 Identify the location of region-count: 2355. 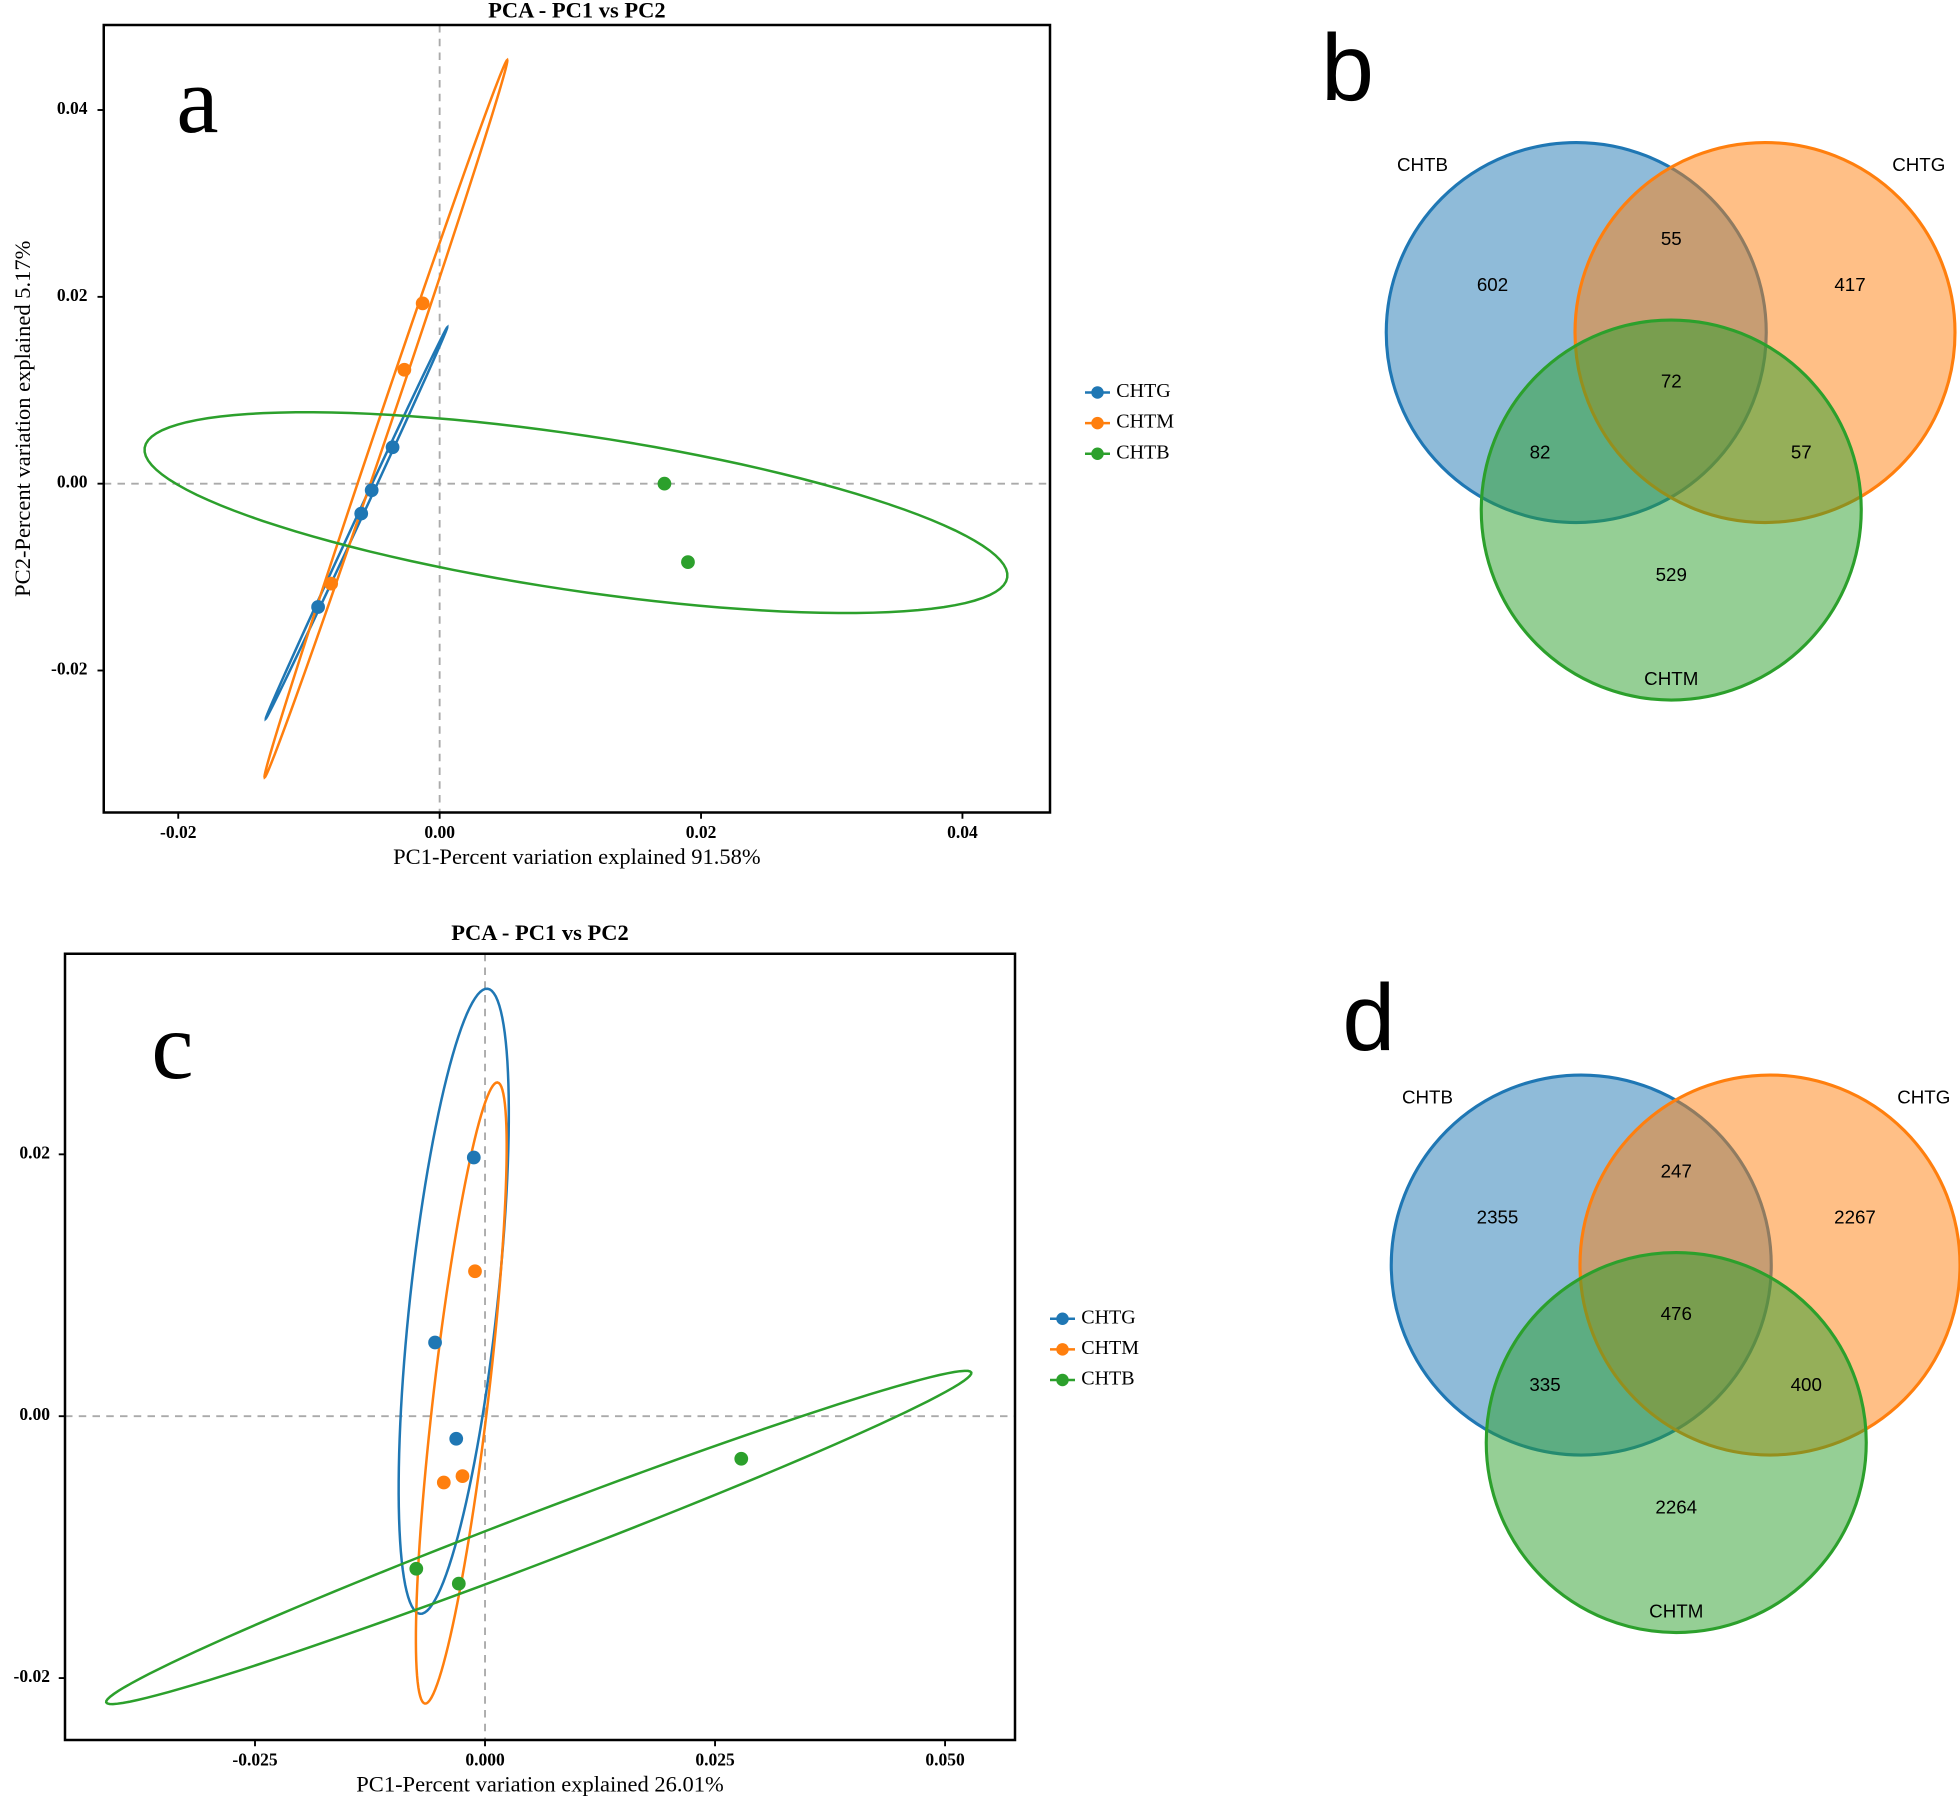
(1498, 1217).